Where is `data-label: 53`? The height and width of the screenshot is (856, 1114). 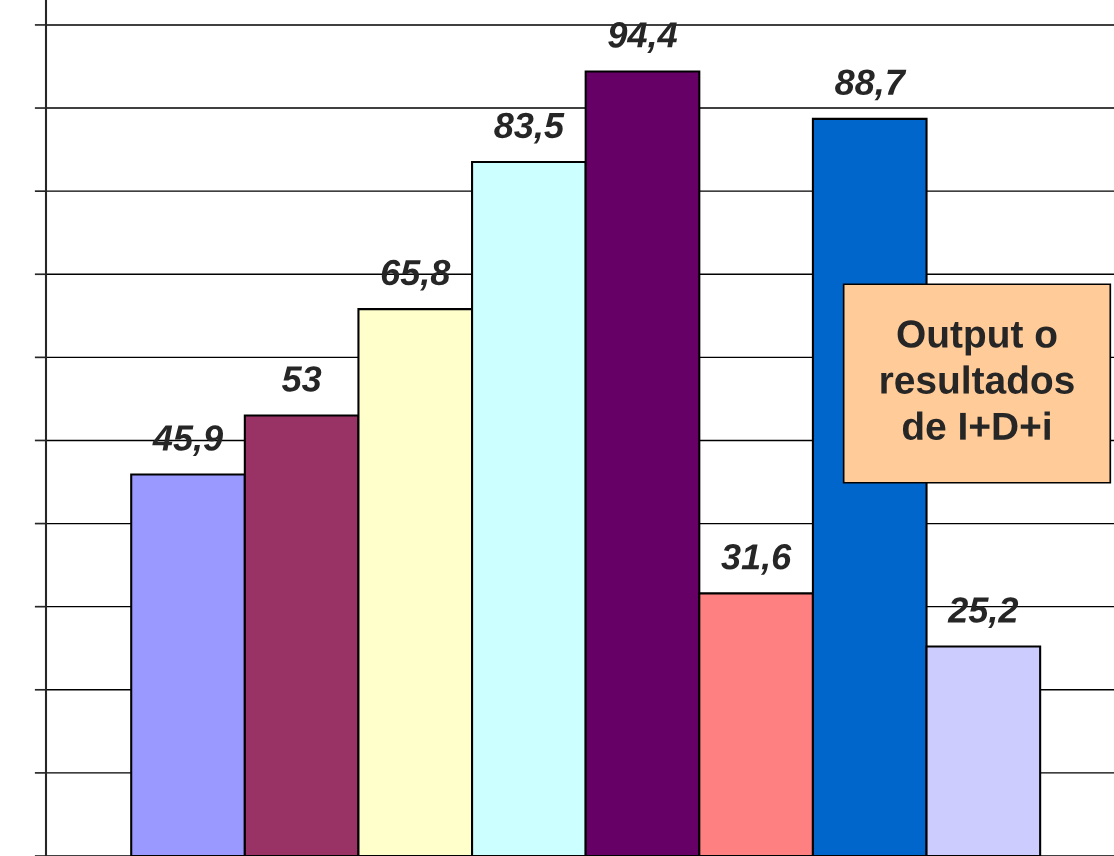
data-label: 53 is located at coordinates (301, 379).